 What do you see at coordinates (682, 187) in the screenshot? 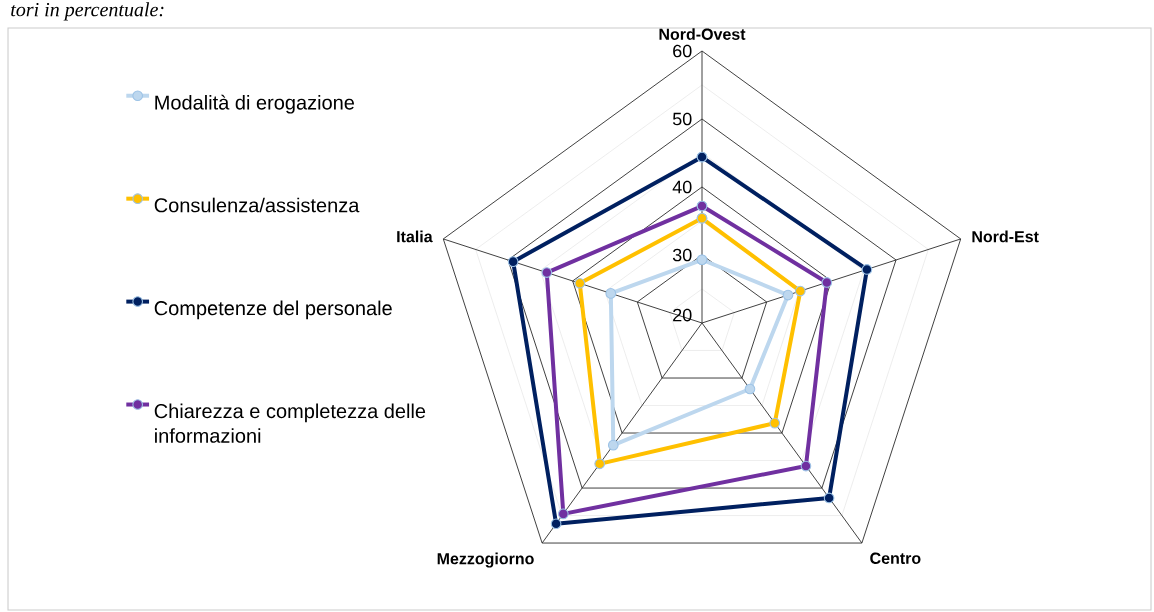
I see `y-tick-label: 40` at bounding box center [682, 187].